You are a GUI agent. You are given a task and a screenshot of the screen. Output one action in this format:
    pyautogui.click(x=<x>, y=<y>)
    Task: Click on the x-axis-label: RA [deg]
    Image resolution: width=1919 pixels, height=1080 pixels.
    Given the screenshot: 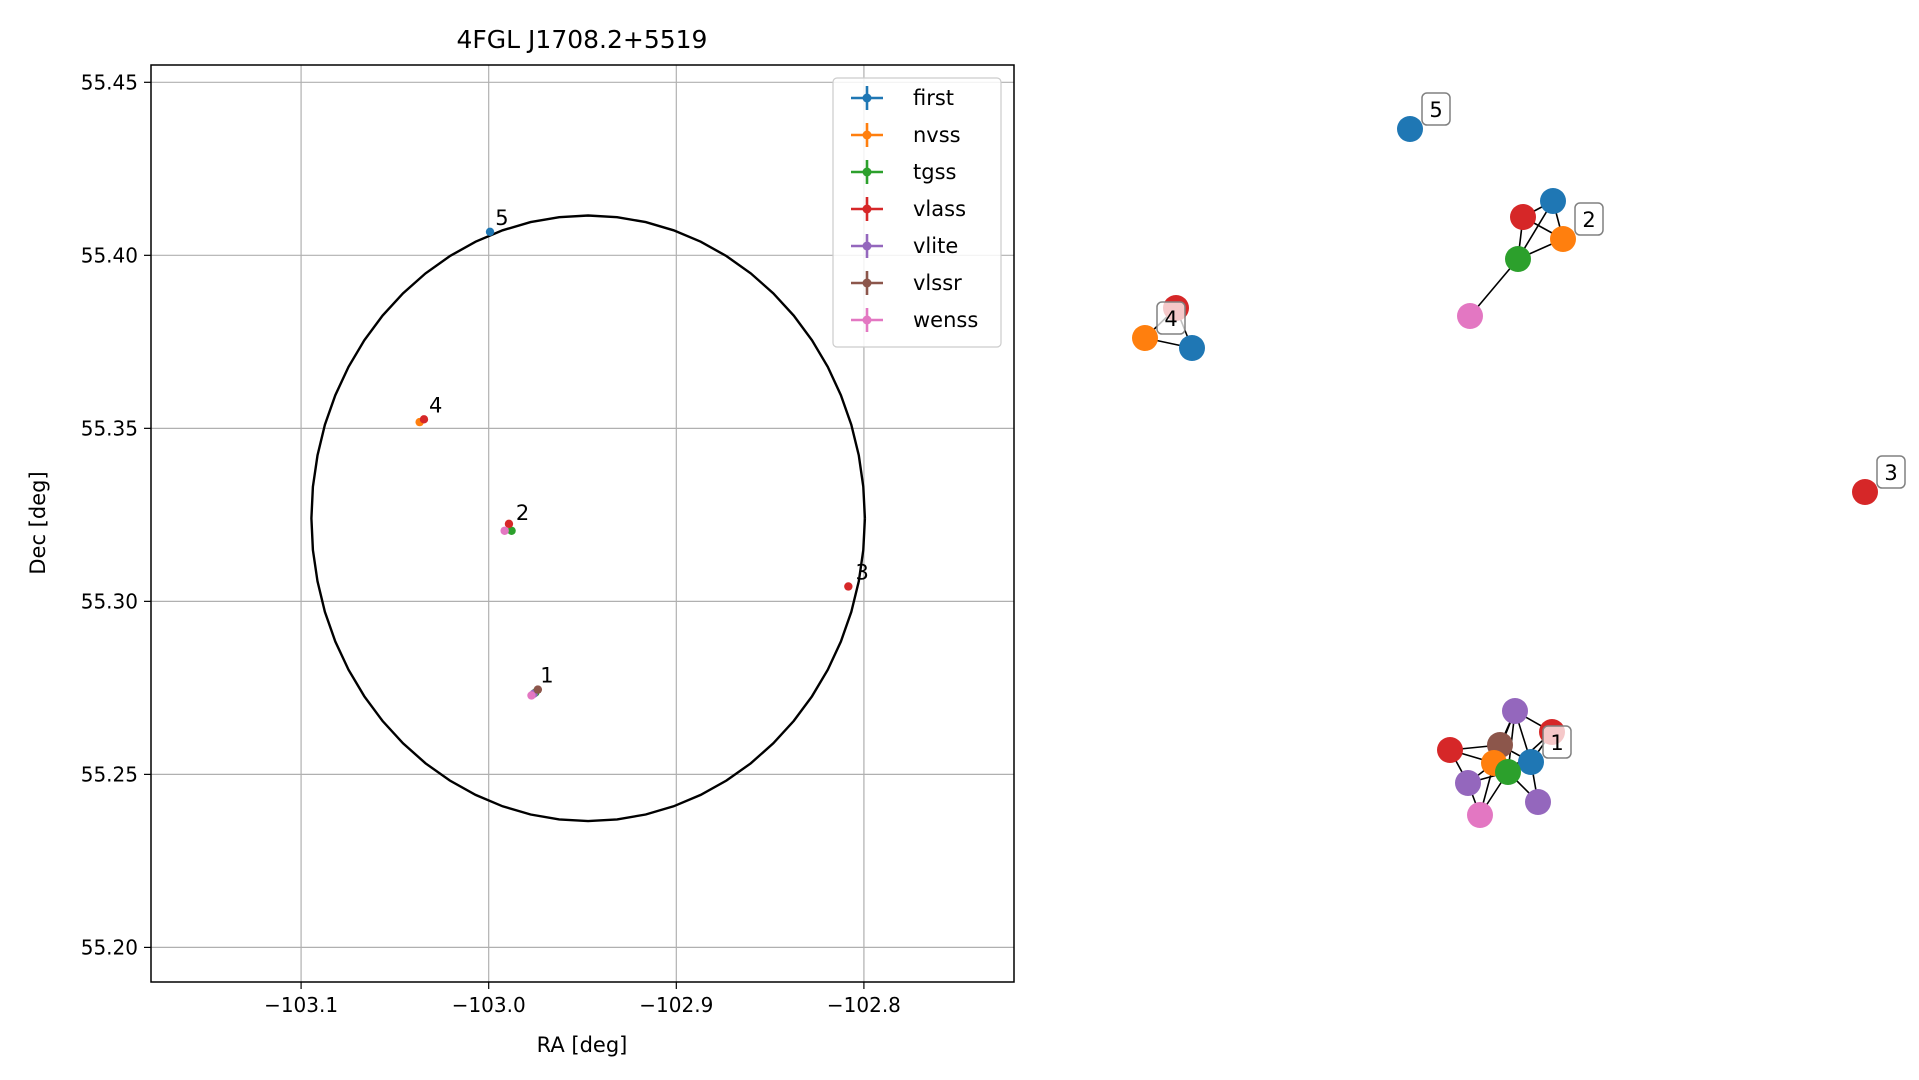 What is the action you would take?
    pyautogui.click(x=582, y=1045)
    